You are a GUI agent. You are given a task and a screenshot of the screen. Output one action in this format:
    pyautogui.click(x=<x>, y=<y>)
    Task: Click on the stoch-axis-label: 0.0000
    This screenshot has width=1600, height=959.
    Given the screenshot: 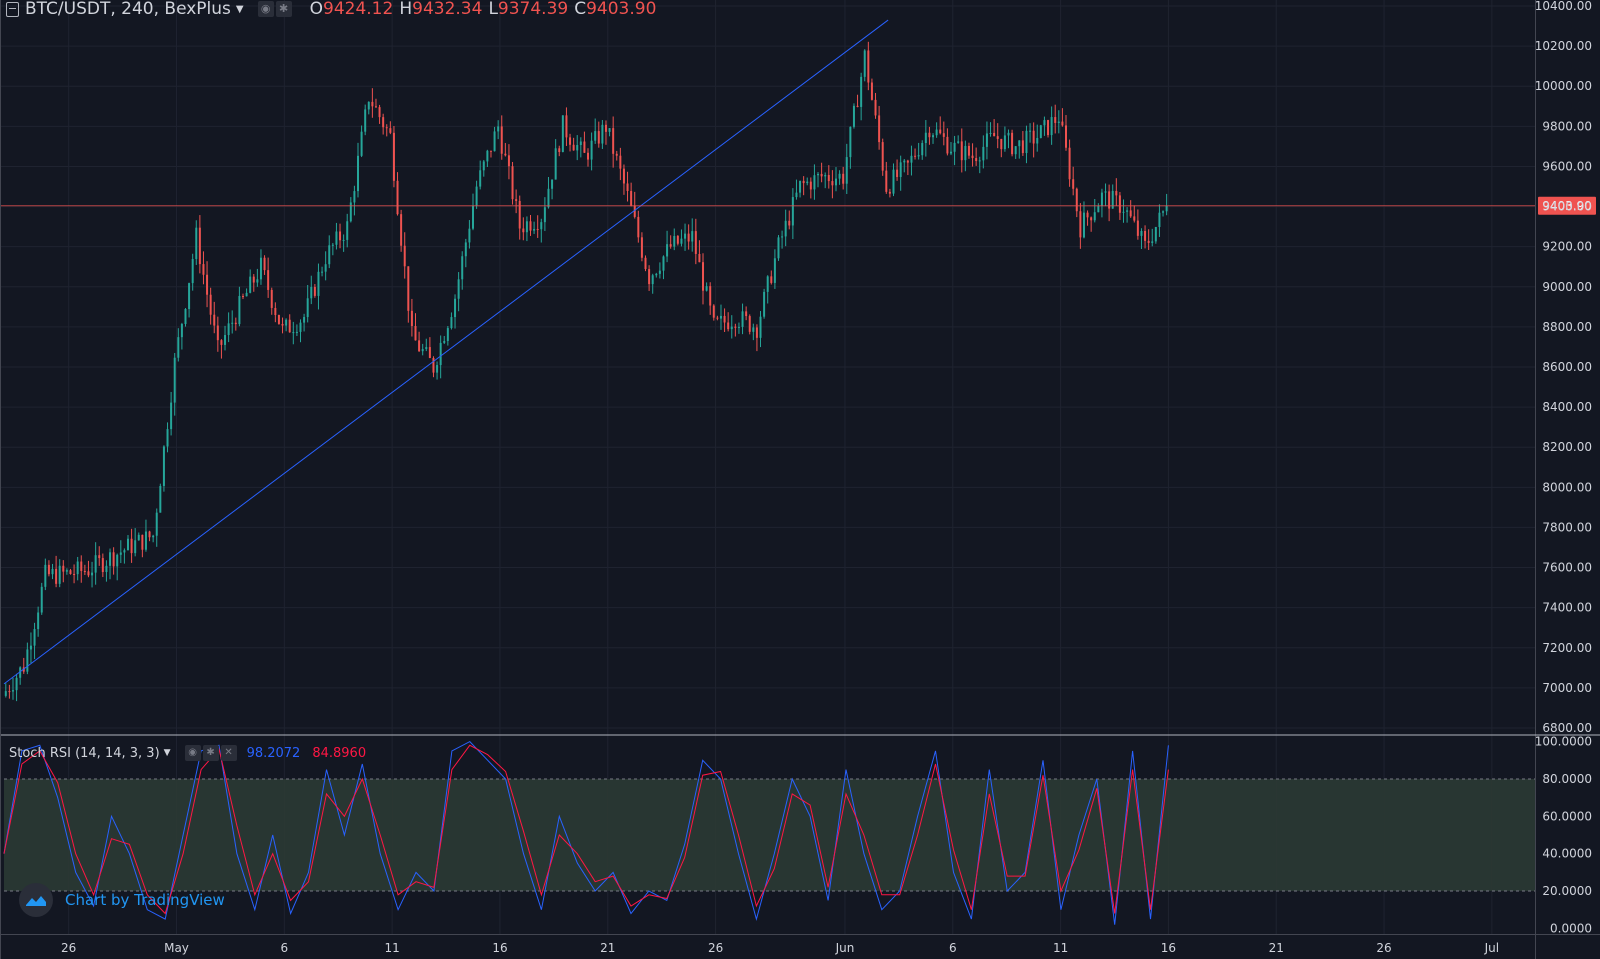 What is the action you would take?
    pyautogui.click(x=1571, y=928)
    